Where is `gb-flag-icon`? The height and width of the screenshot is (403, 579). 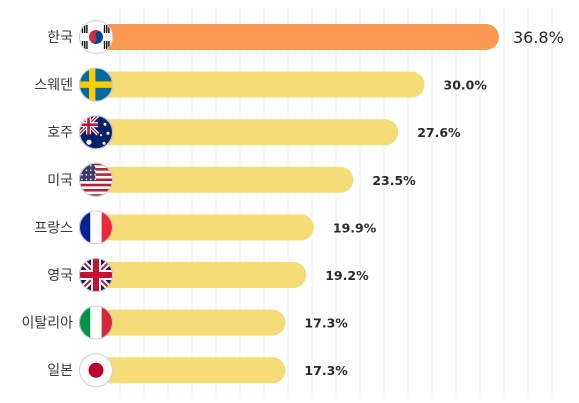 gb-flag-icon is located at coordinates (96, 275).